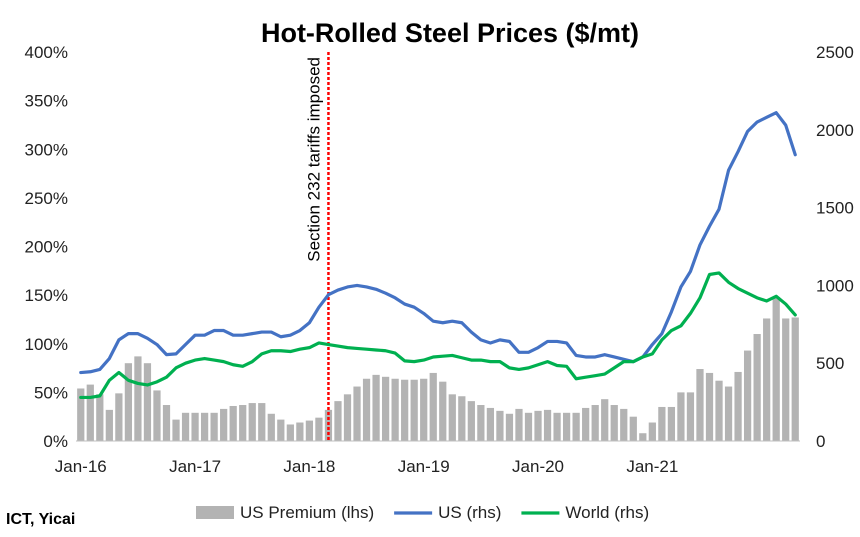 The width and height of the screenshot is (860, 537). Describe the element at coordinates (607, 512) in the screenshot. I see `legend-label: World (rhs)` at that location.